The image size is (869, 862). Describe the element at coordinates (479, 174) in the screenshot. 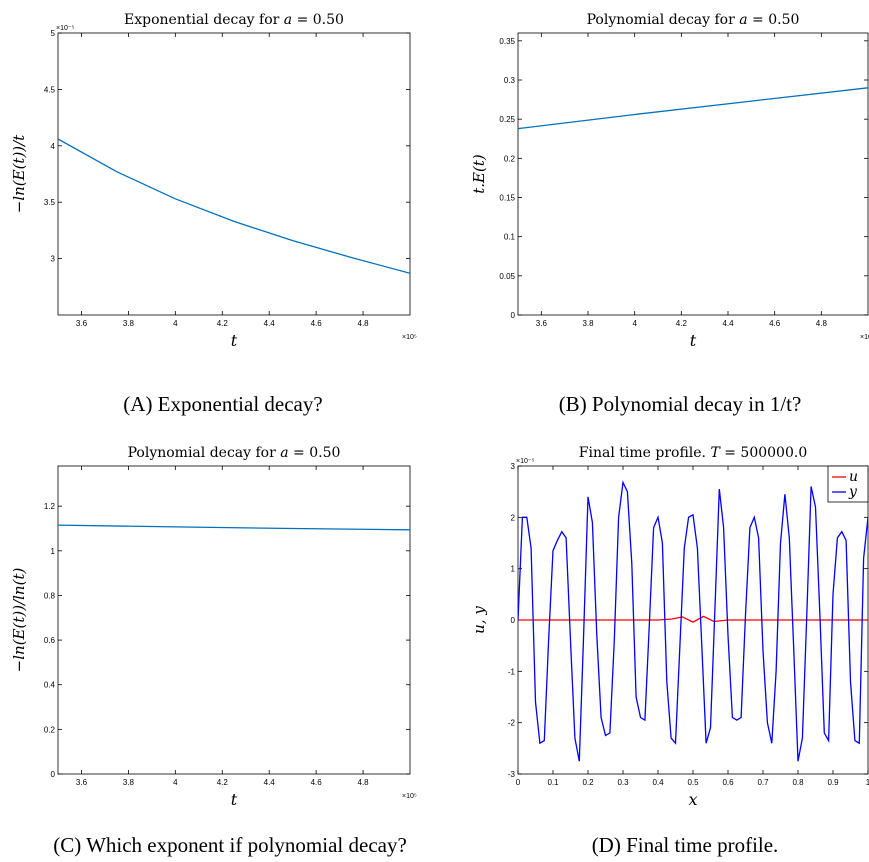

I see `y-axis-label: t.E(t)` at that location.